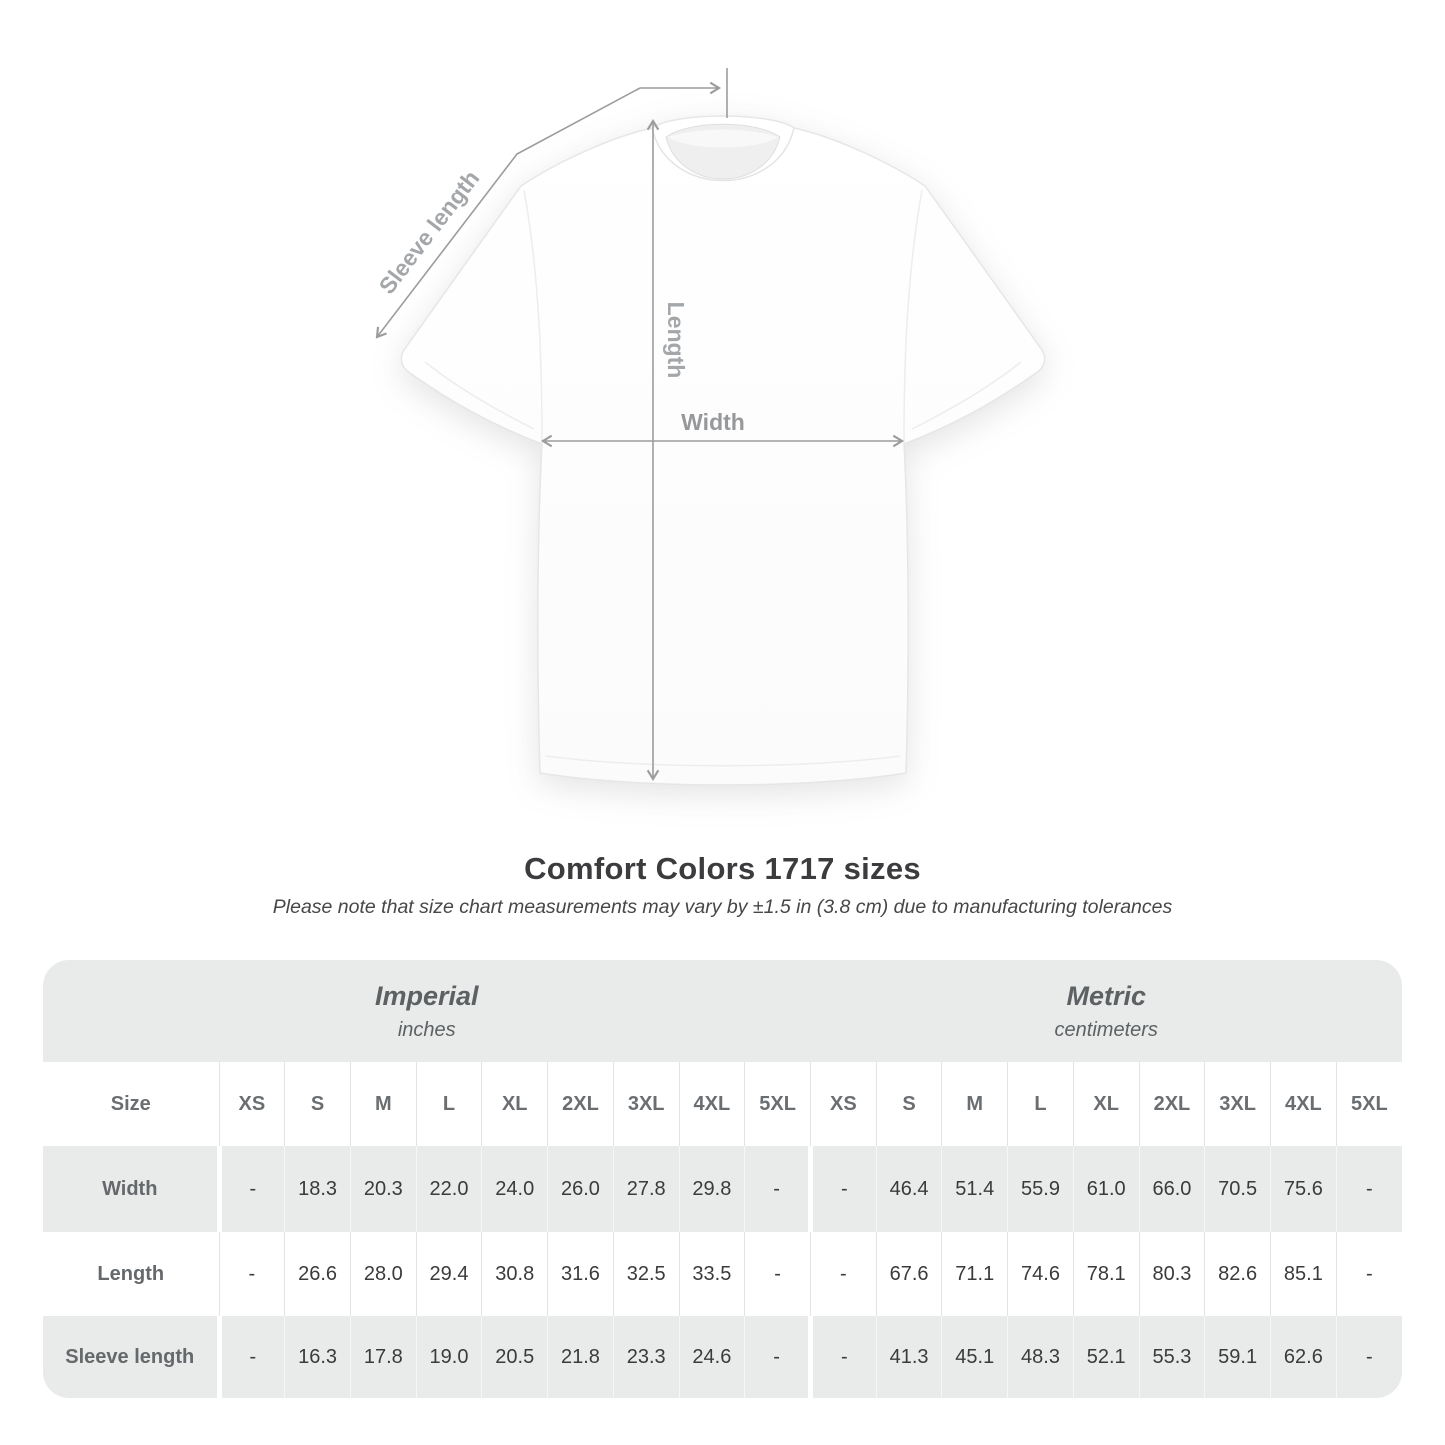  What do you see at coordinates (1106, 1357) in the screenshot?
I see `value-cell: 52.1` at bounding box center [1106, 1357].